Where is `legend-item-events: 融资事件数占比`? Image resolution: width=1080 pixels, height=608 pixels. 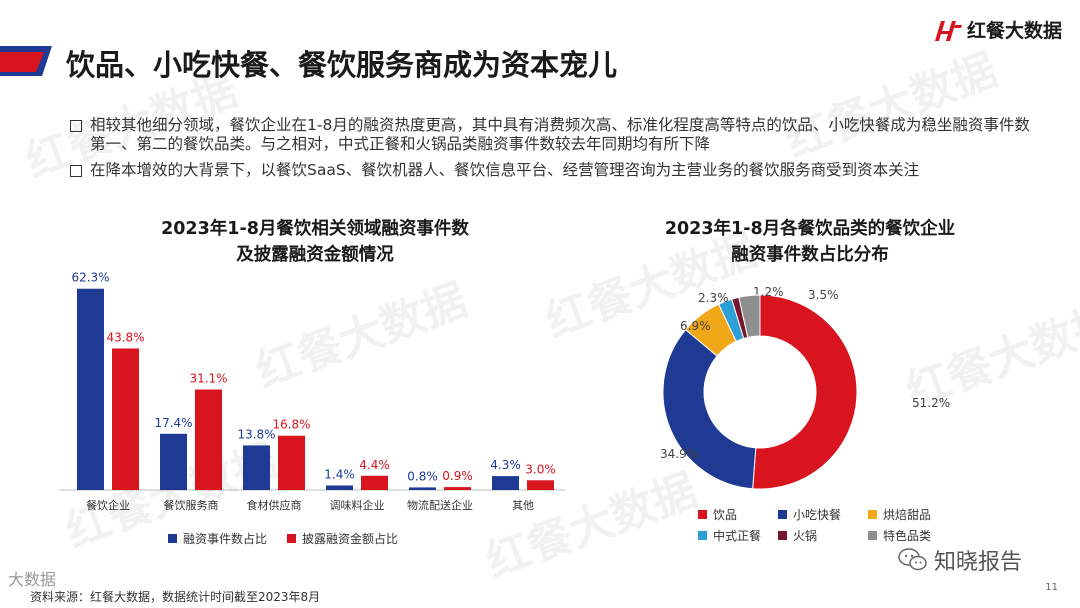 legend-item-events: 融资事件数占比 is located at coordinates (217, 538).